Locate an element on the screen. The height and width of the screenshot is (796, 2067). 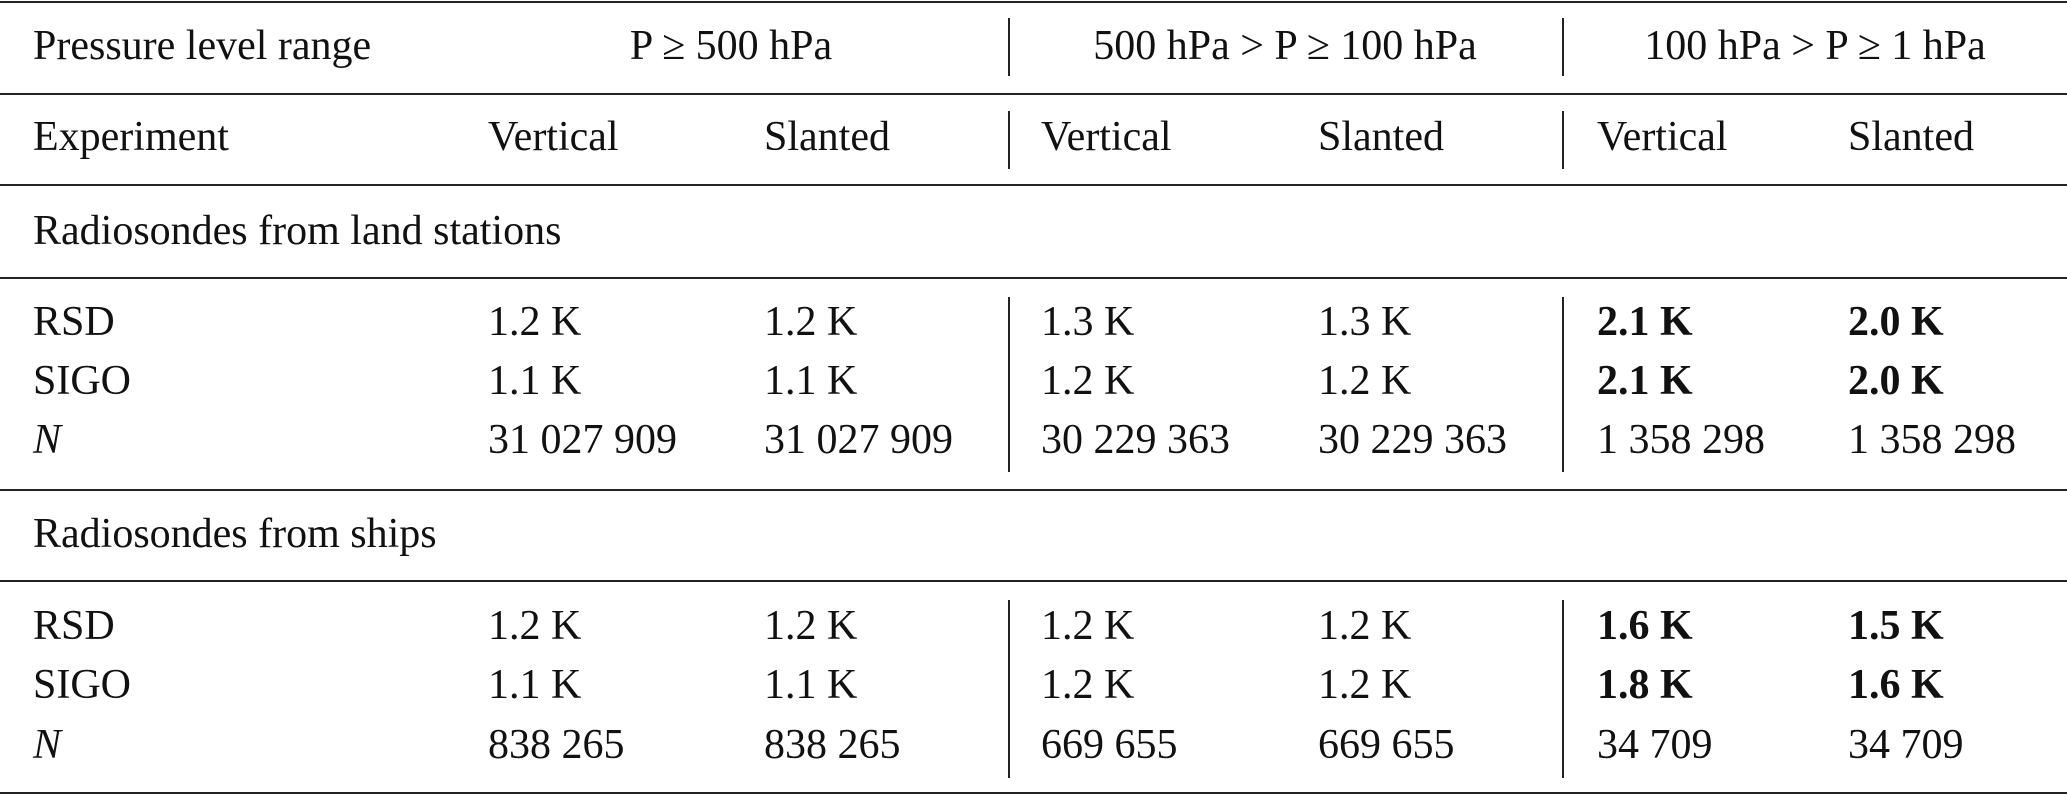
header-cell: 100 hPa > P ≥ 1 hPa is located at coordinates (1815, 46).